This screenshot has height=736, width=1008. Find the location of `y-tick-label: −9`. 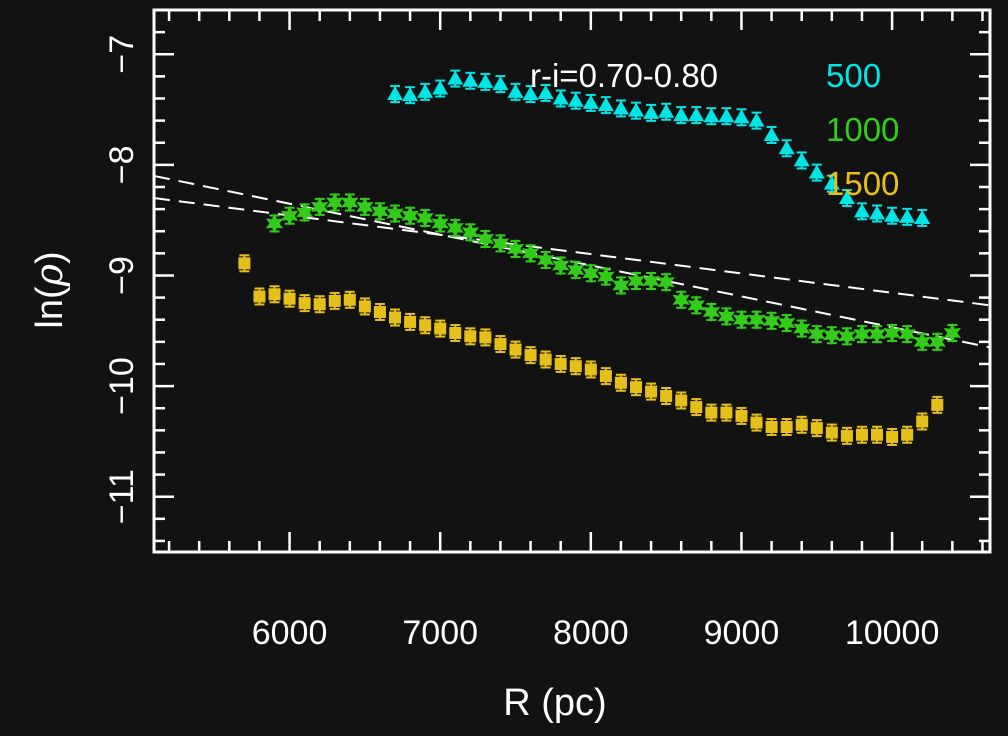

y-tick-label: −9 is located at coordinates (122, 275).